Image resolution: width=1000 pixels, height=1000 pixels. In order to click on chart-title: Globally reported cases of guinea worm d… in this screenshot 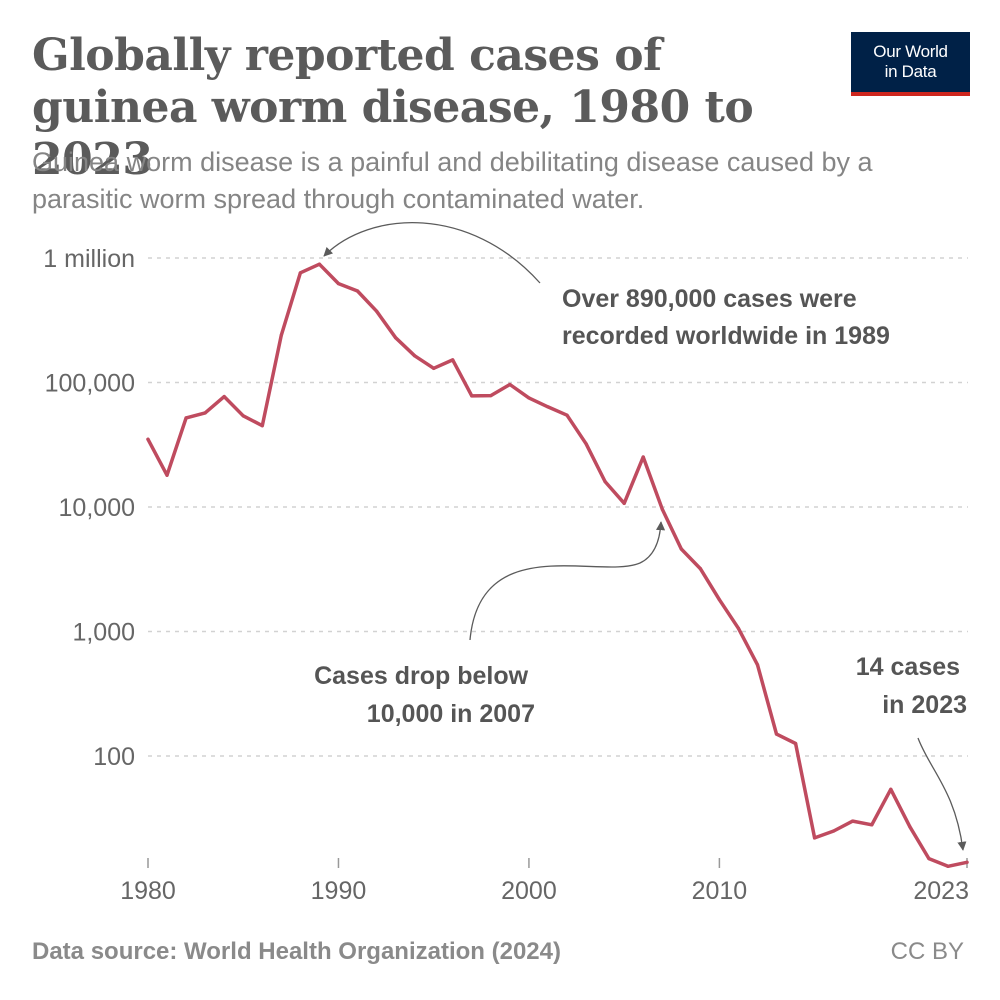, I will do `click(393, 107)`.